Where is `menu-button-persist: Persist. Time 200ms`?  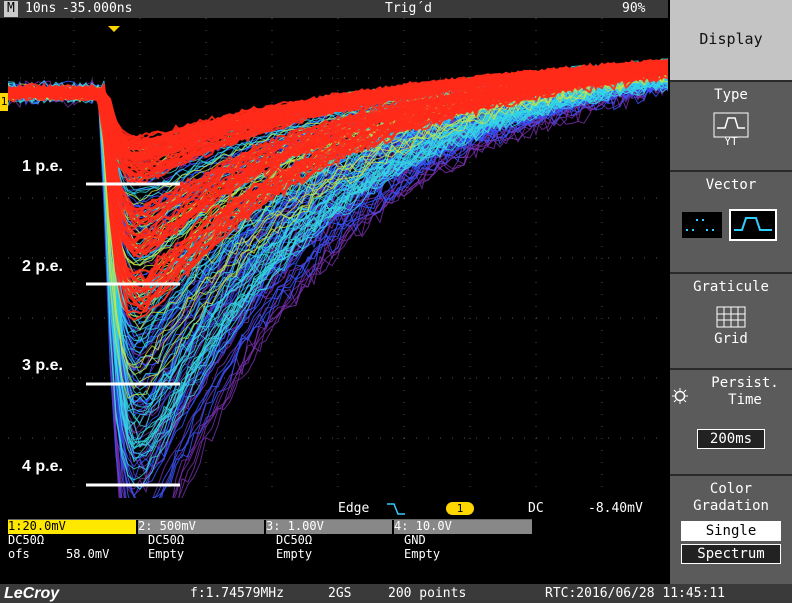 menu-button-persist: Persist. Time 200ms is located at coordinates (731, 423).